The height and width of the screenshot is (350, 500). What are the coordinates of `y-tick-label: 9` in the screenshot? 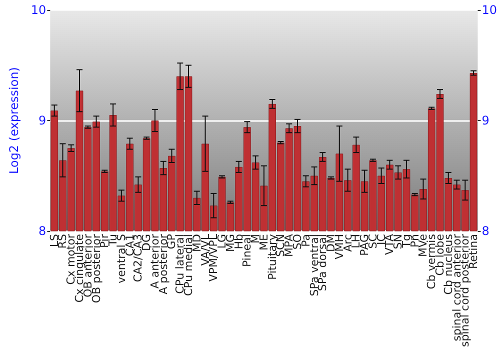 It's located at (42, 121).